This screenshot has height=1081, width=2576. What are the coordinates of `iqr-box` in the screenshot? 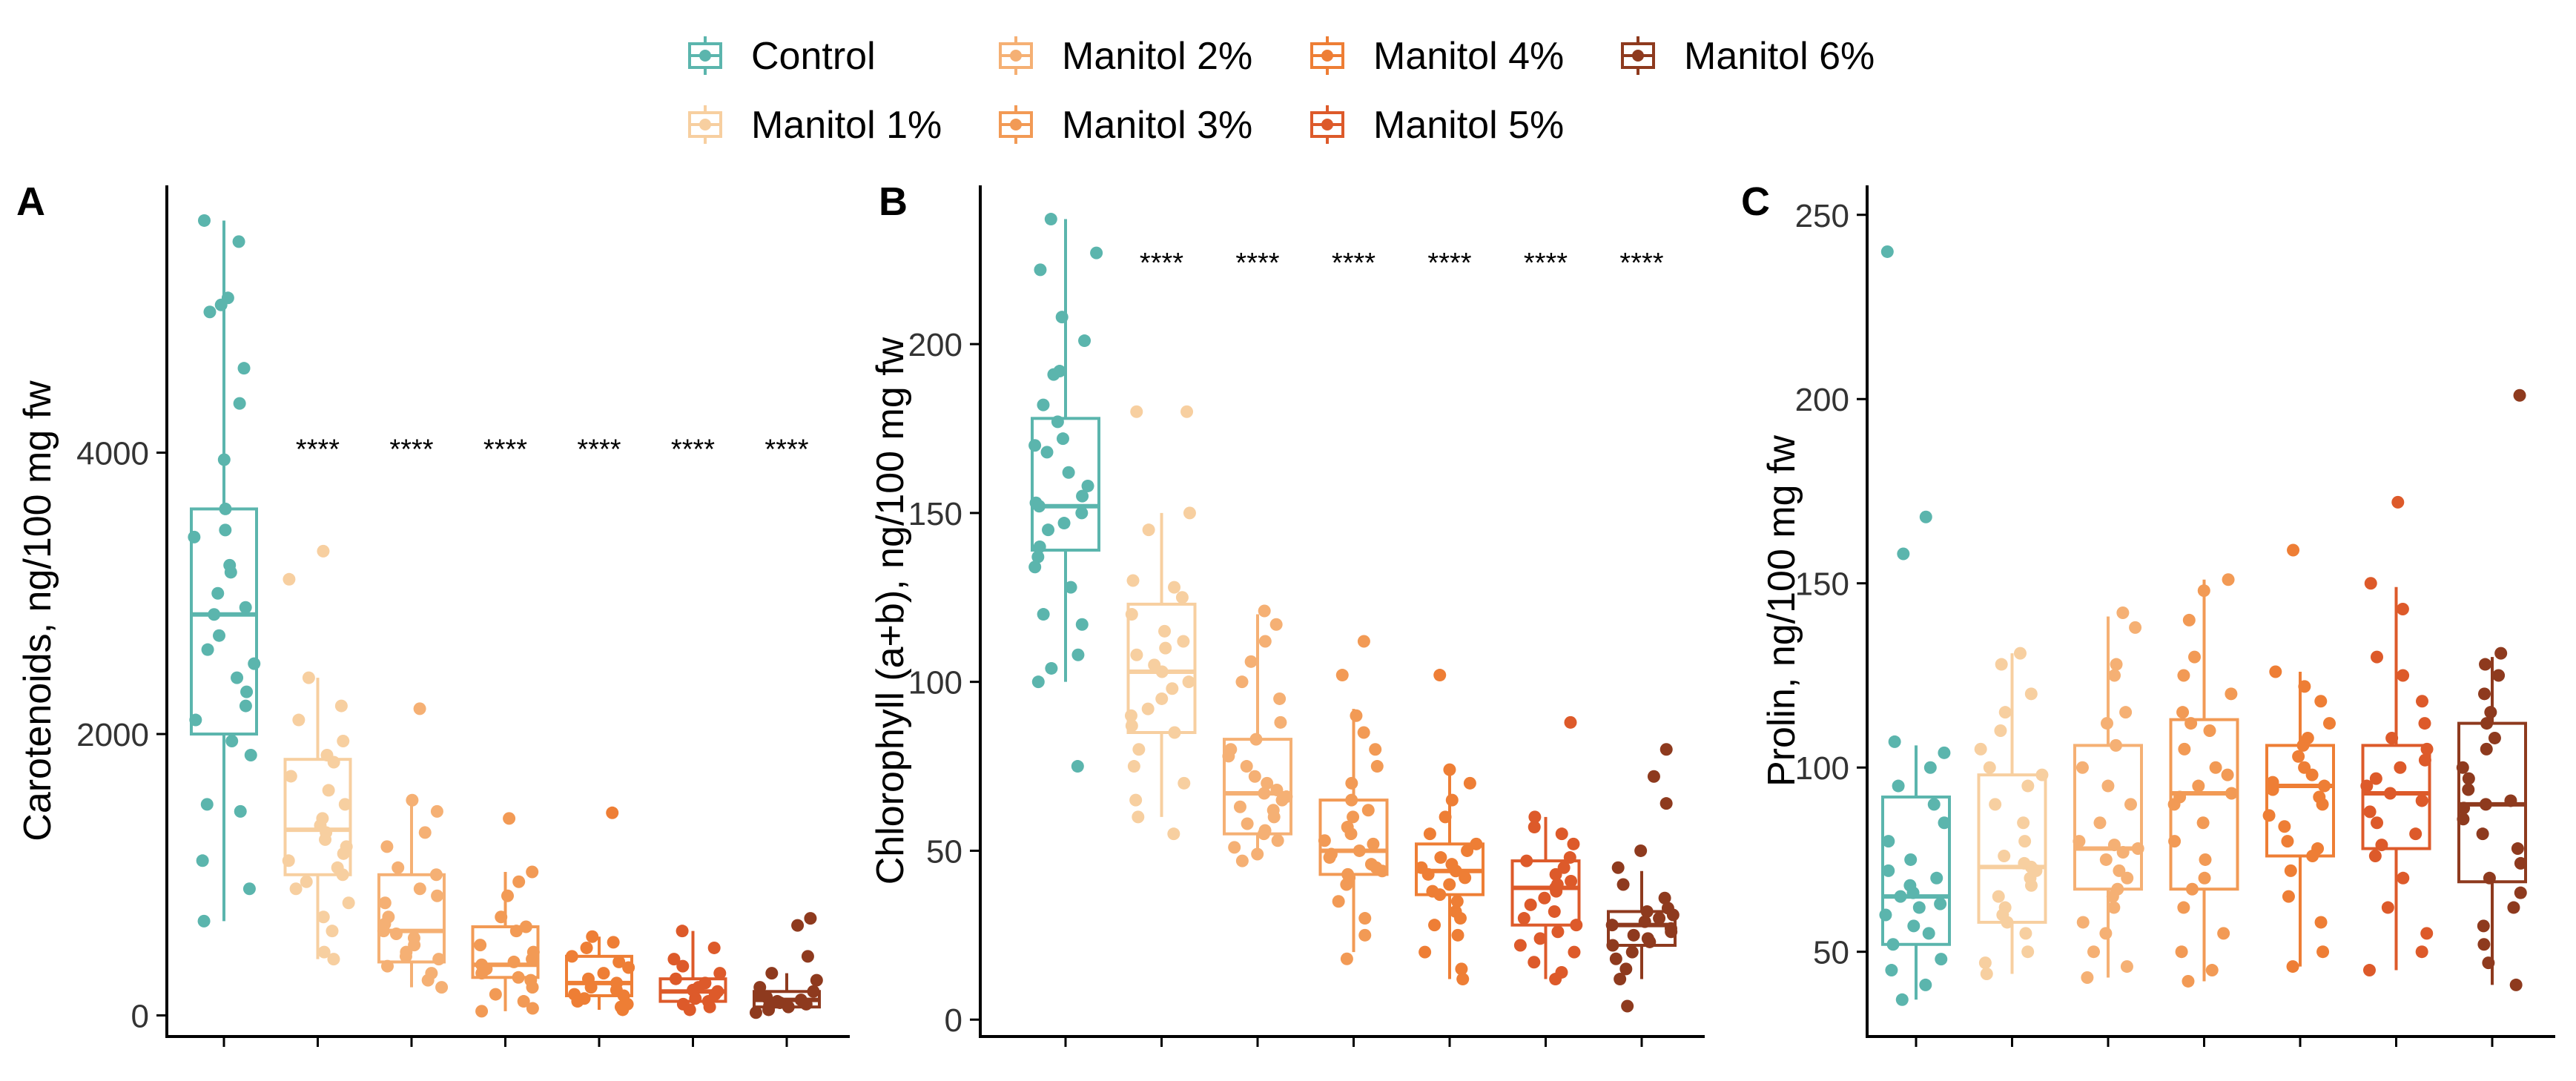 It's located at (1545, 893).